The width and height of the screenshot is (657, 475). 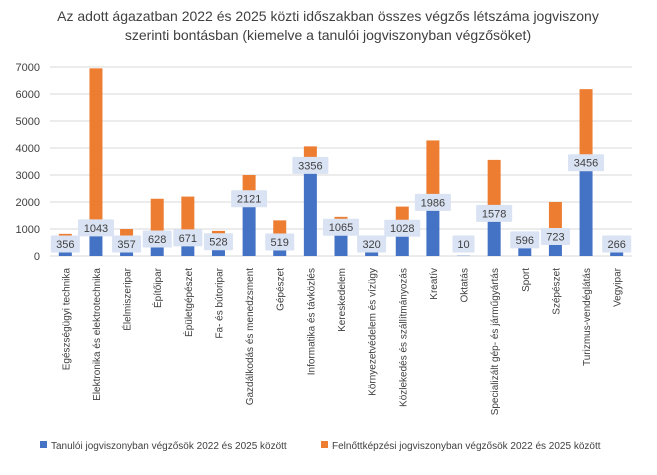 What do you see at coordinates (28, 230) in the screenshot?
I see `y-tick-label: 1000` at bounding box center [28, 230].